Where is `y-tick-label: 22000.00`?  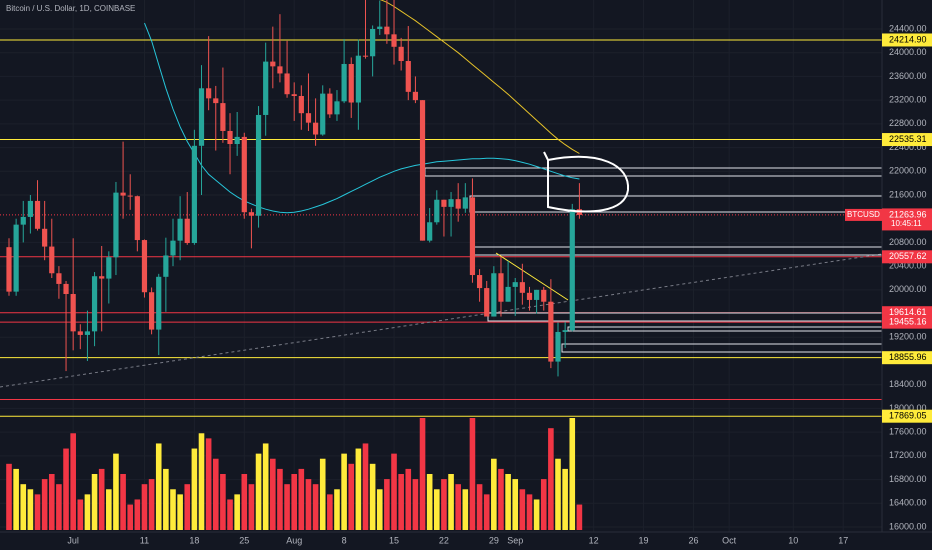 y-tick-label: 22000.00 is located at coordinates (908, 171).